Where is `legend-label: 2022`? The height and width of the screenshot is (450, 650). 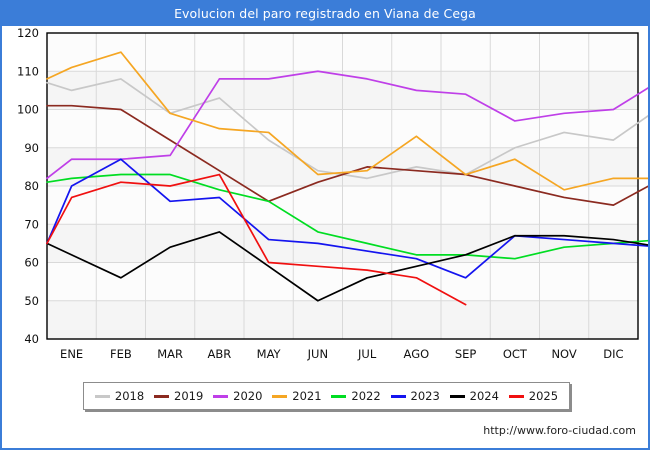 legend-label: 2022 is located at coordinates (366, 396).